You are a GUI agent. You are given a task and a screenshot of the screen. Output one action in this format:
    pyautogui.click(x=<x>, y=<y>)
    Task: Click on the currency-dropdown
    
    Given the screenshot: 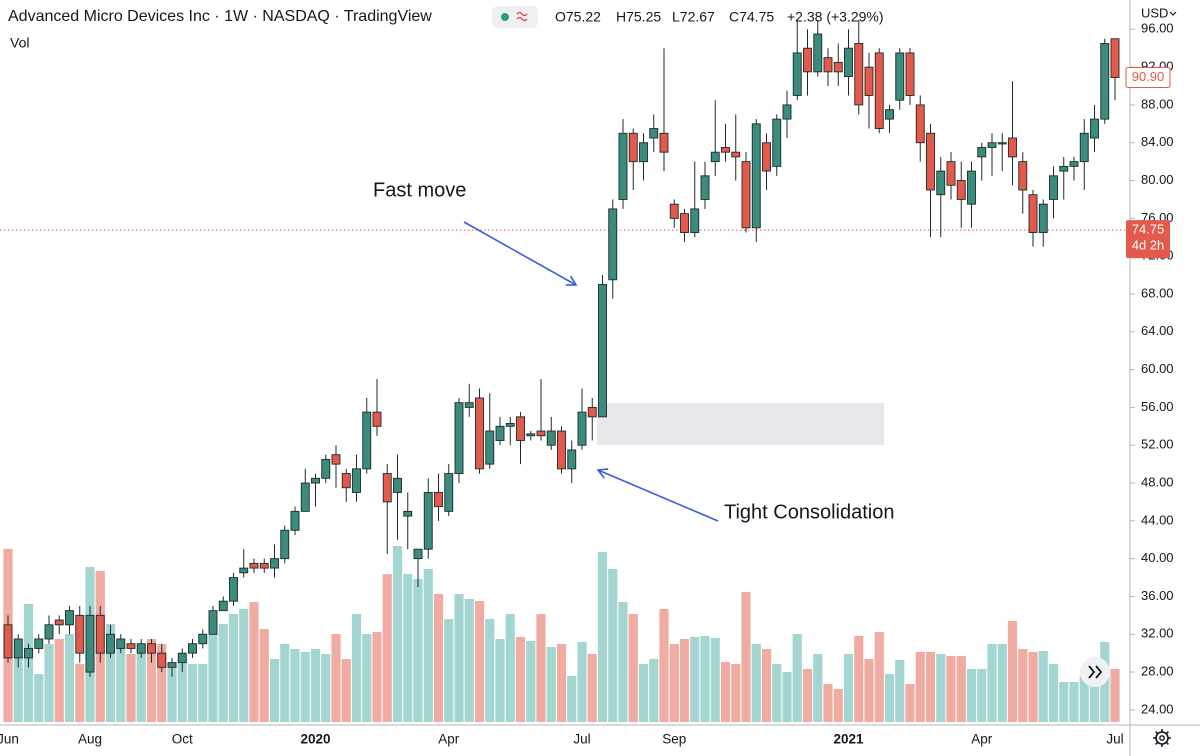 What is the action you would take?
    pyautogui.click(x=1173, y=13)
    